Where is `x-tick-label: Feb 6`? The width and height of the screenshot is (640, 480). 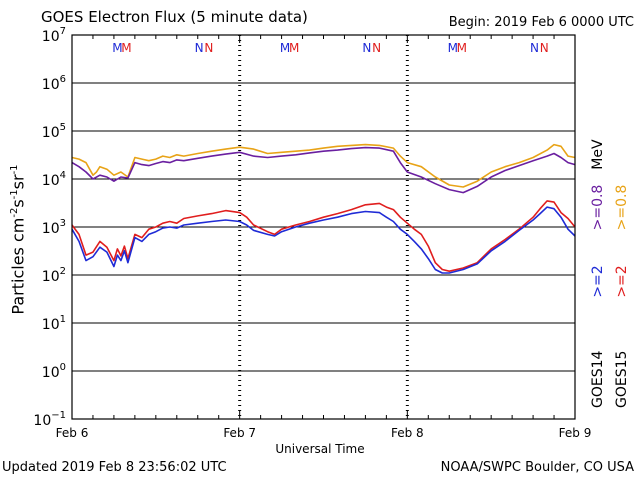
x-tick-label: Feb 6 is located at coordinates (72, 433).